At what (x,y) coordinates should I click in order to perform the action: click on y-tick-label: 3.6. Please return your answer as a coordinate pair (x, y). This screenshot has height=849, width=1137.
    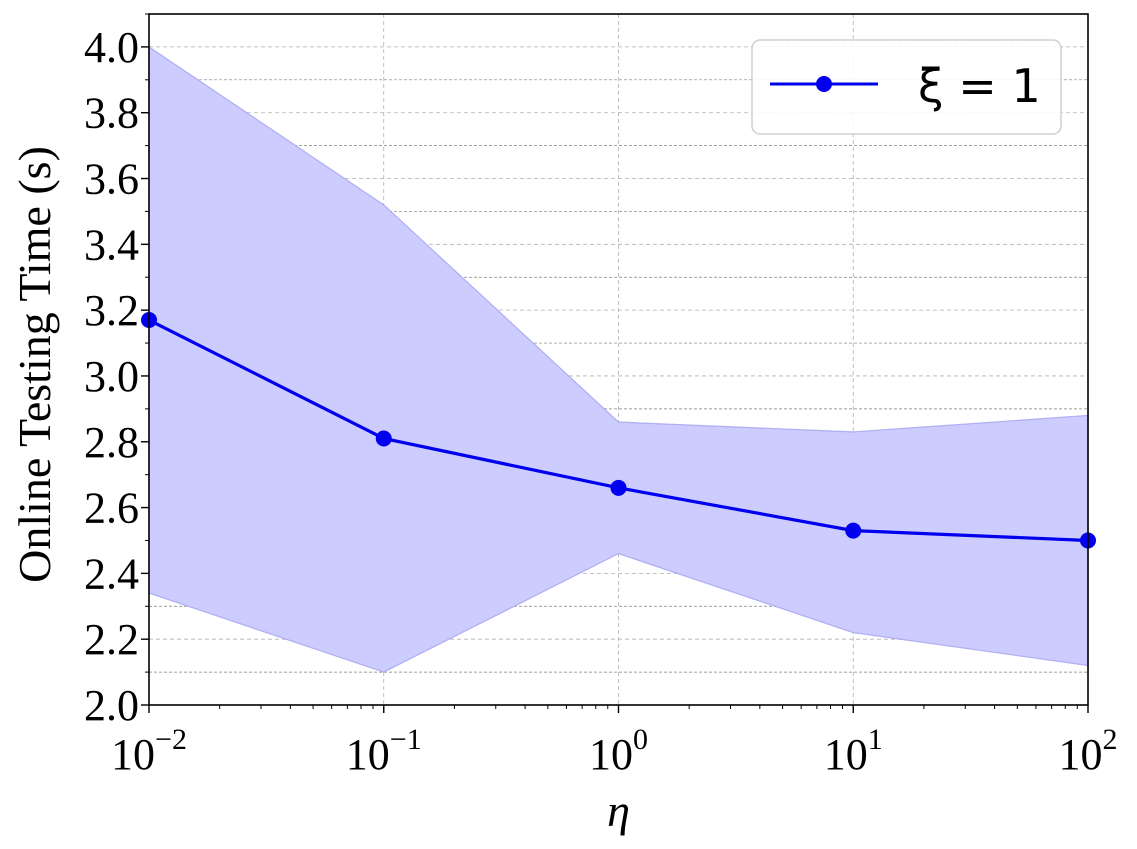
    Looking at the image, I should click on (111, 179).